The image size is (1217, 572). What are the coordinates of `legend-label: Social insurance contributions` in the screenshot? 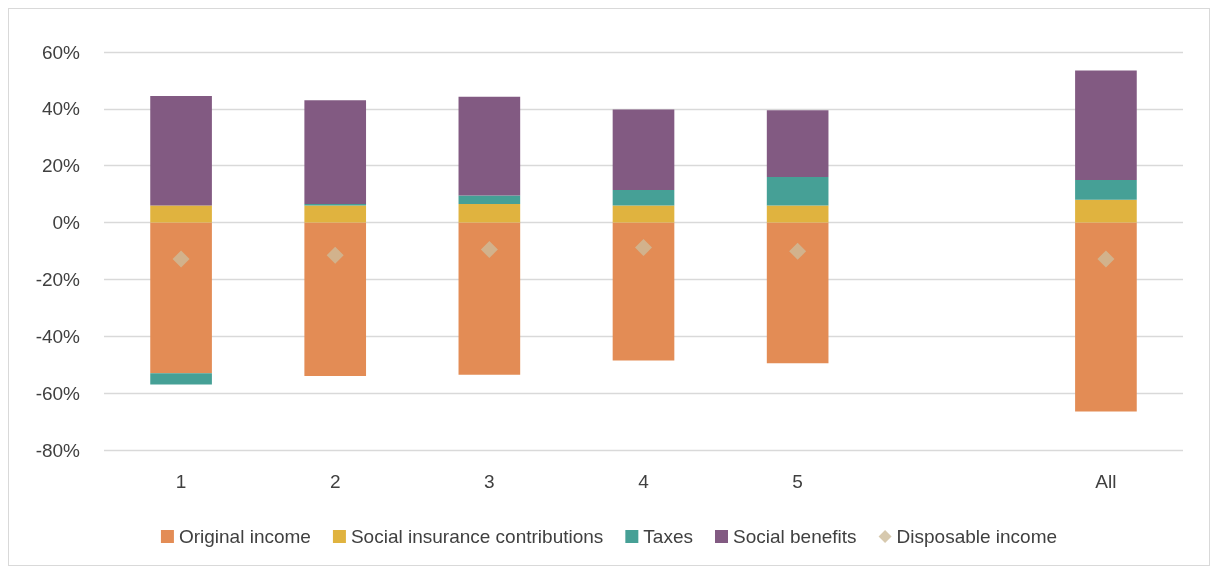 It's located at (477, 536).